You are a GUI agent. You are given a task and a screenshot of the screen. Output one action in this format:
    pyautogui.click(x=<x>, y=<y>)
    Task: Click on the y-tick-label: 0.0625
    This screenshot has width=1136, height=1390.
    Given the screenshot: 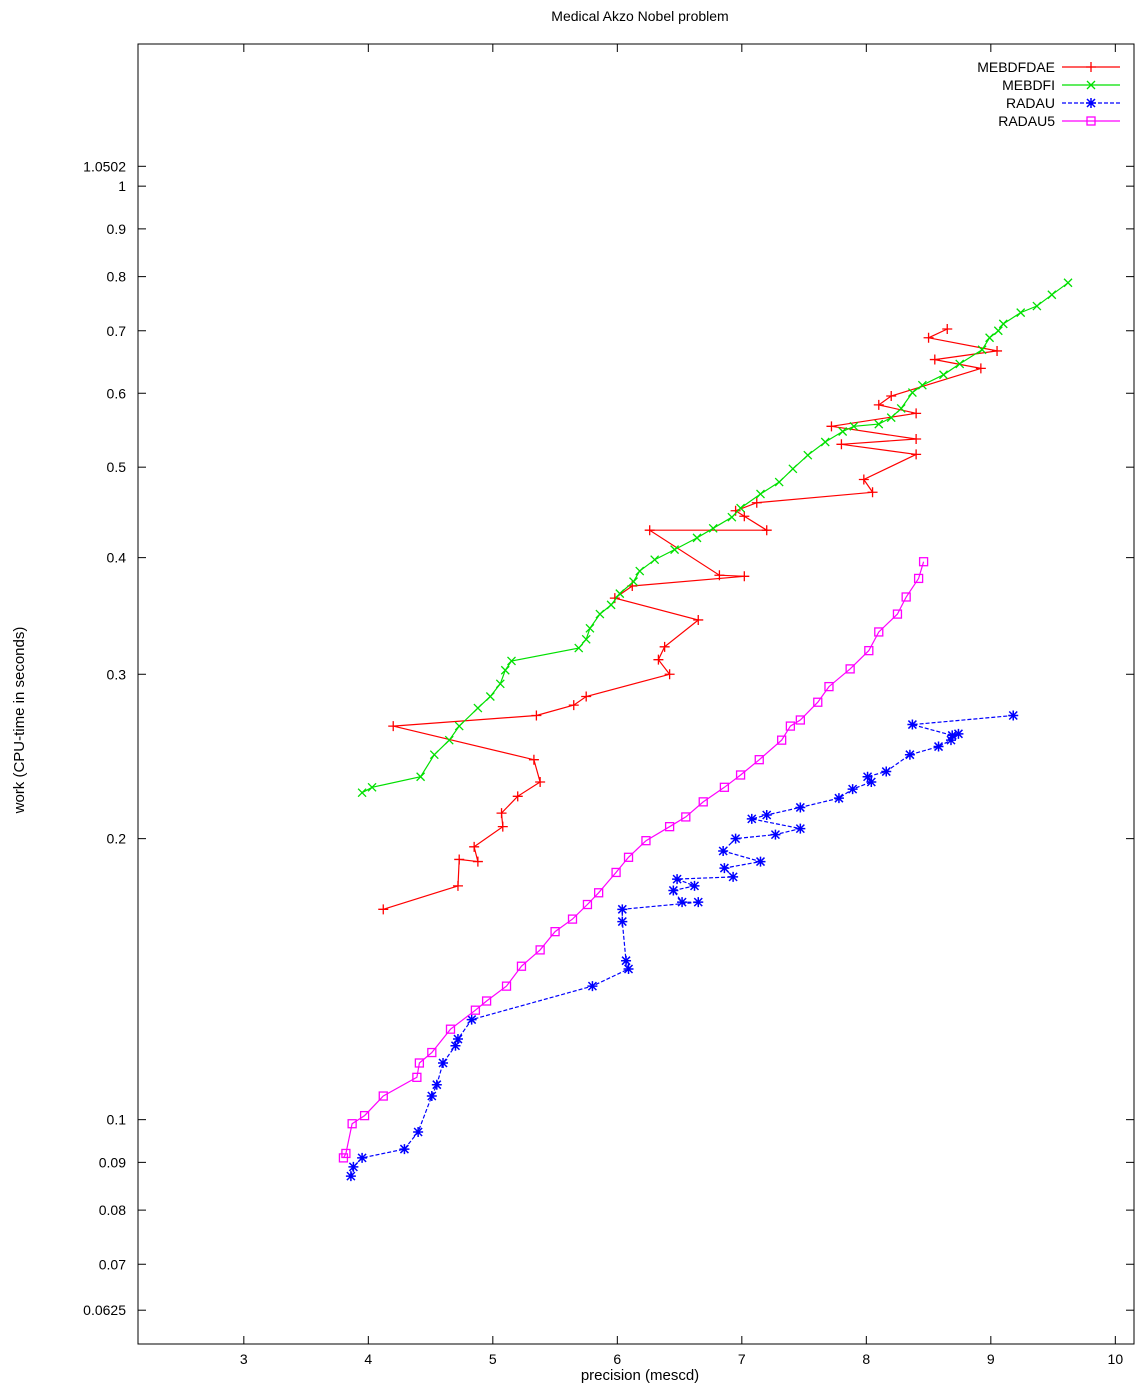 What is the action you would take?
    pyautogui.click(x=104, y=1310)
    